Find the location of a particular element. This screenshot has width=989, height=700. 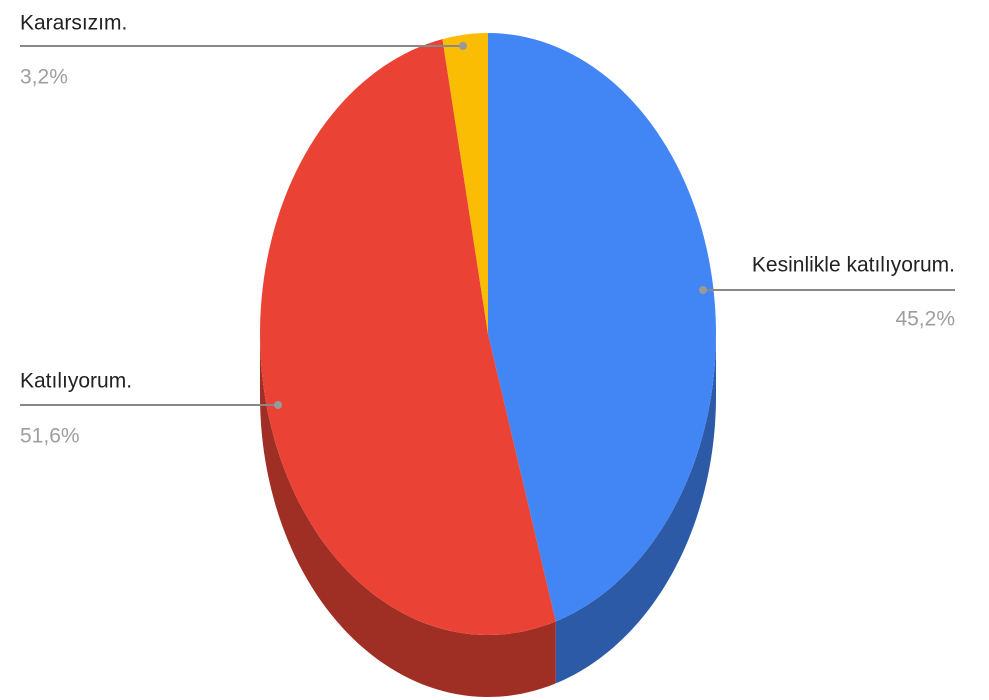

slice-label: Kesinlikle katılıyorum. is located at coordinates (853, 265).